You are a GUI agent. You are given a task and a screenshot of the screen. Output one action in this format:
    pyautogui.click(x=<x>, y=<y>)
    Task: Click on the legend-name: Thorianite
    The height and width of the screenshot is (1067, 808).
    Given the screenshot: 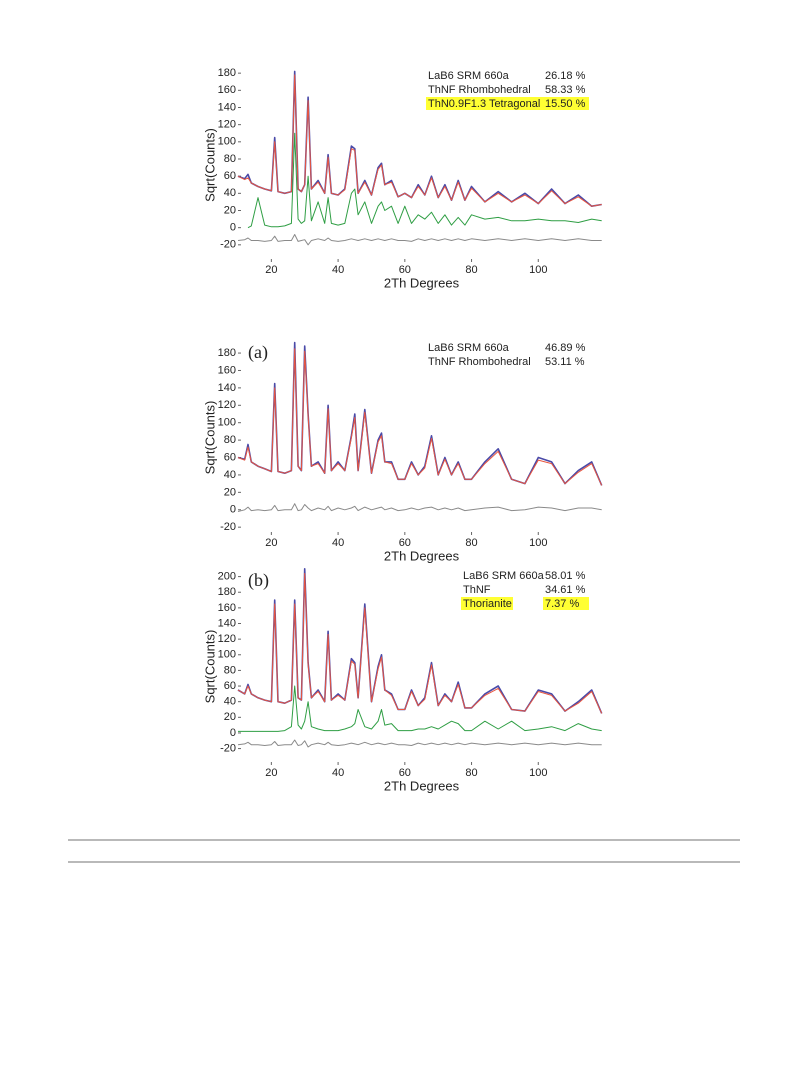 What is the action you would take?
    pyautogui.click(x=487, y=604)
    